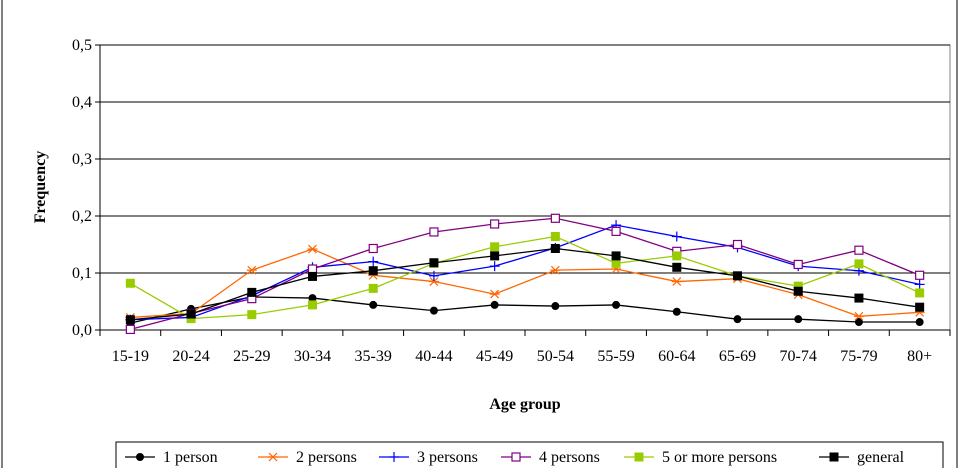  Describe the element at coordinates (494, 356) in the screenshot. I see `x-tick-label: 45-49` at that location.